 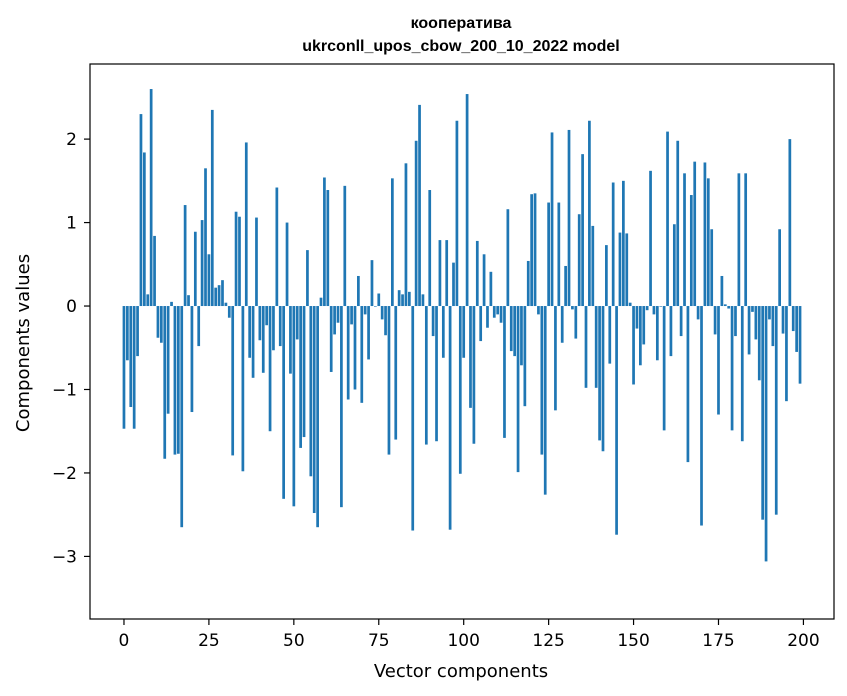 What do you see at coordinates (23, 343) in the screenshot?
I see `y-axis-label: Components values` at bounding box center [23, 343].